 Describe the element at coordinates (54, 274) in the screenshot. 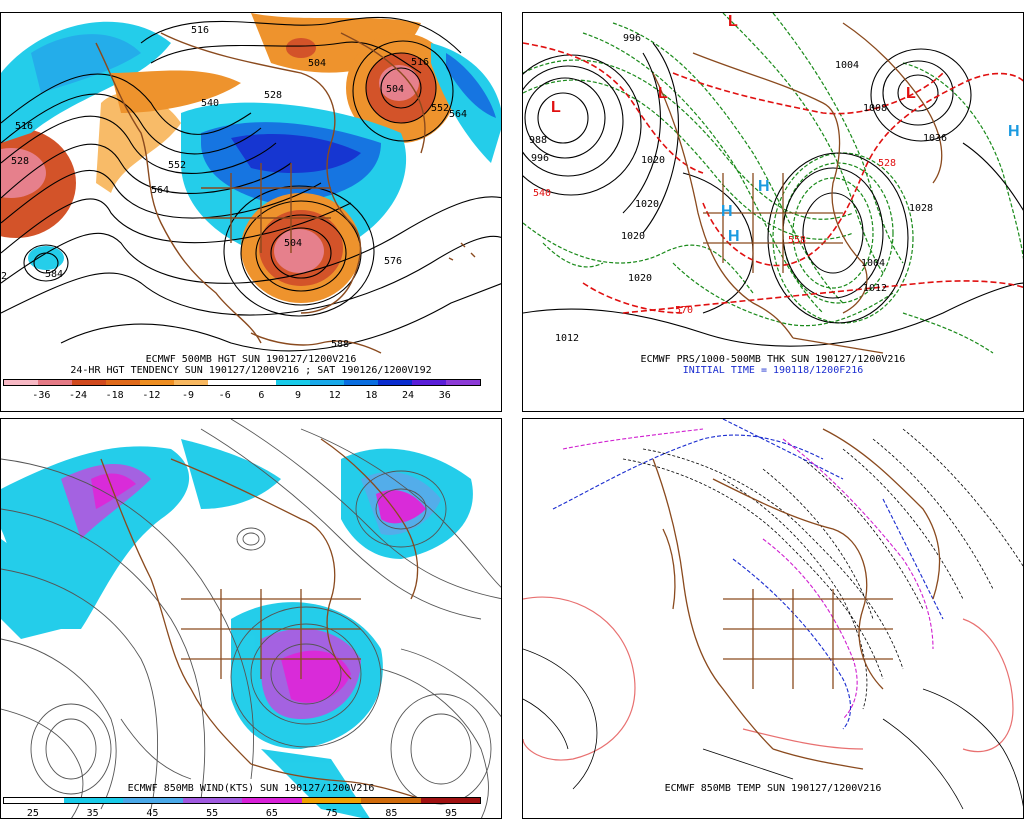

I see `contour-label: 584` at that location.